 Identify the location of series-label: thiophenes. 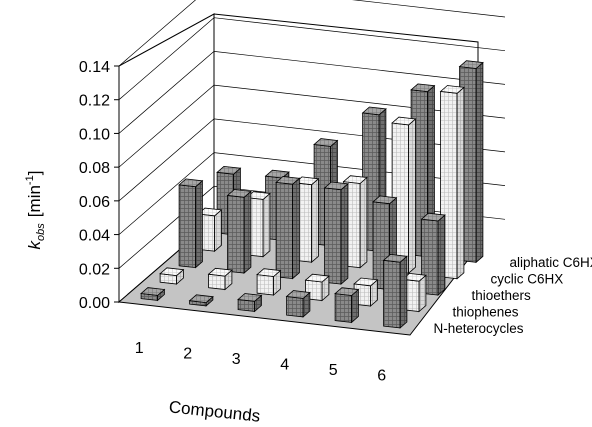
(486, 311).